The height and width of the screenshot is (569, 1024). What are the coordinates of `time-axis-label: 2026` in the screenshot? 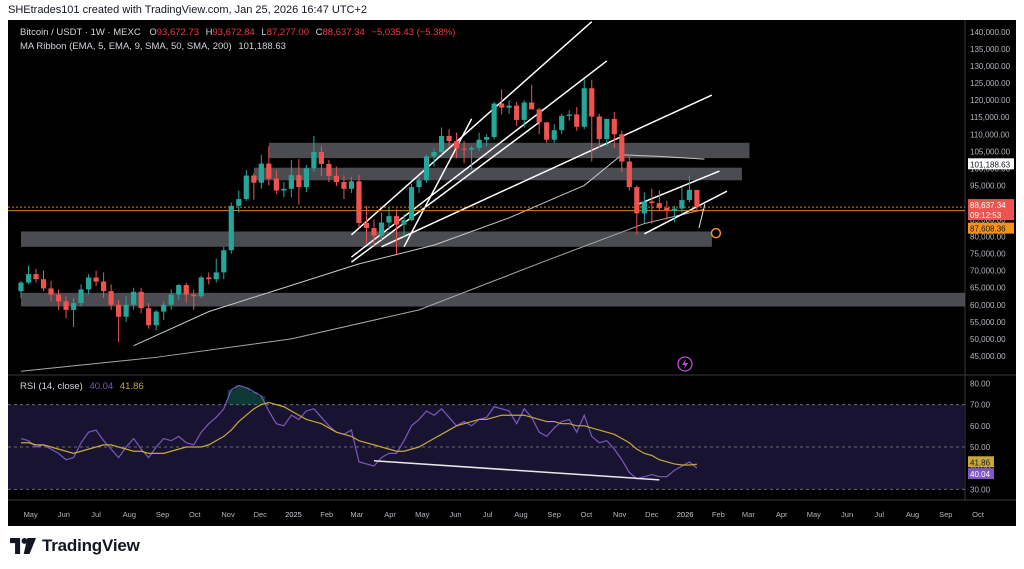 It's located at (685, 514).